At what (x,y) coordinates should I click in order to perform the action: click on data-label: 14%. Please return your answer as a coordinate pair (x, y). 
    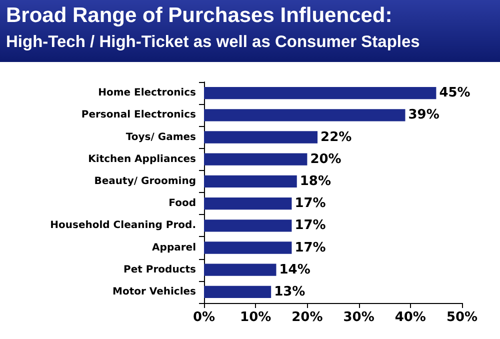
    Looking at the image, I should click on (294, 270).